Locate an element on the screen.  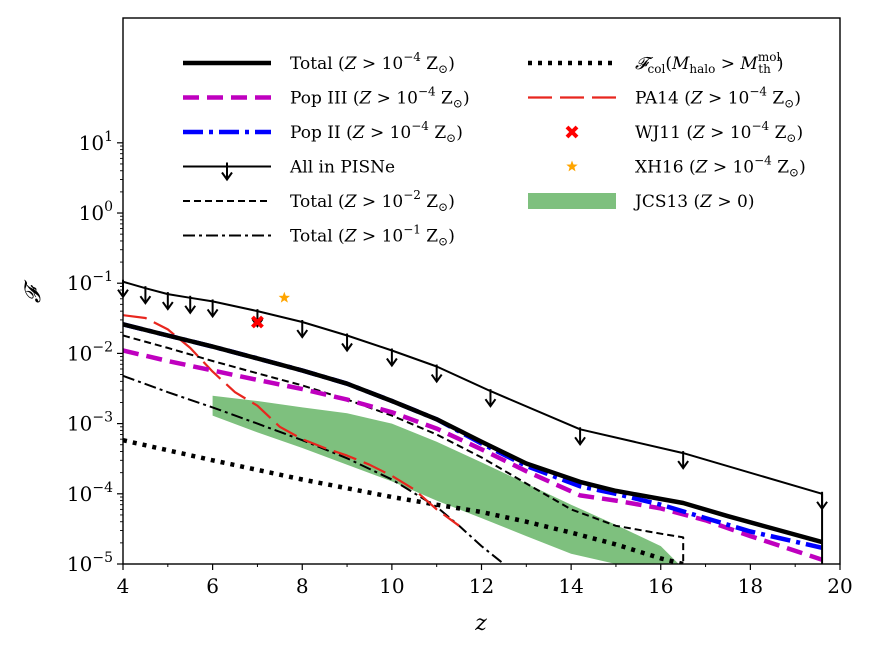
x-tick-label: 12 is located at coordinates (481, 586).